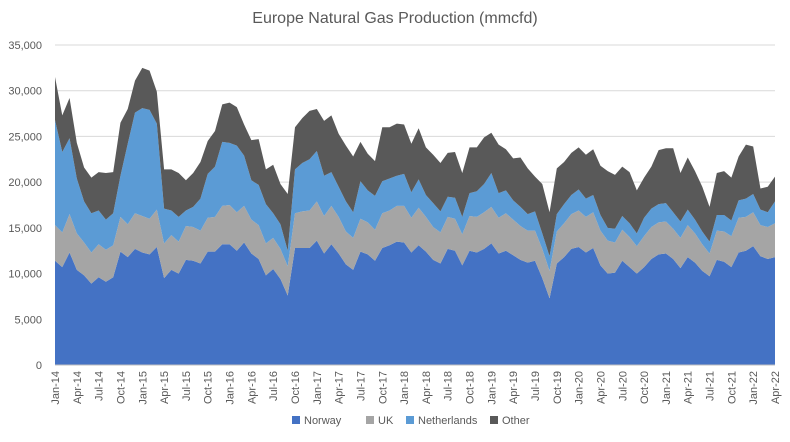  I want to click on y-tick-label: 30,000, so click(25, 92).